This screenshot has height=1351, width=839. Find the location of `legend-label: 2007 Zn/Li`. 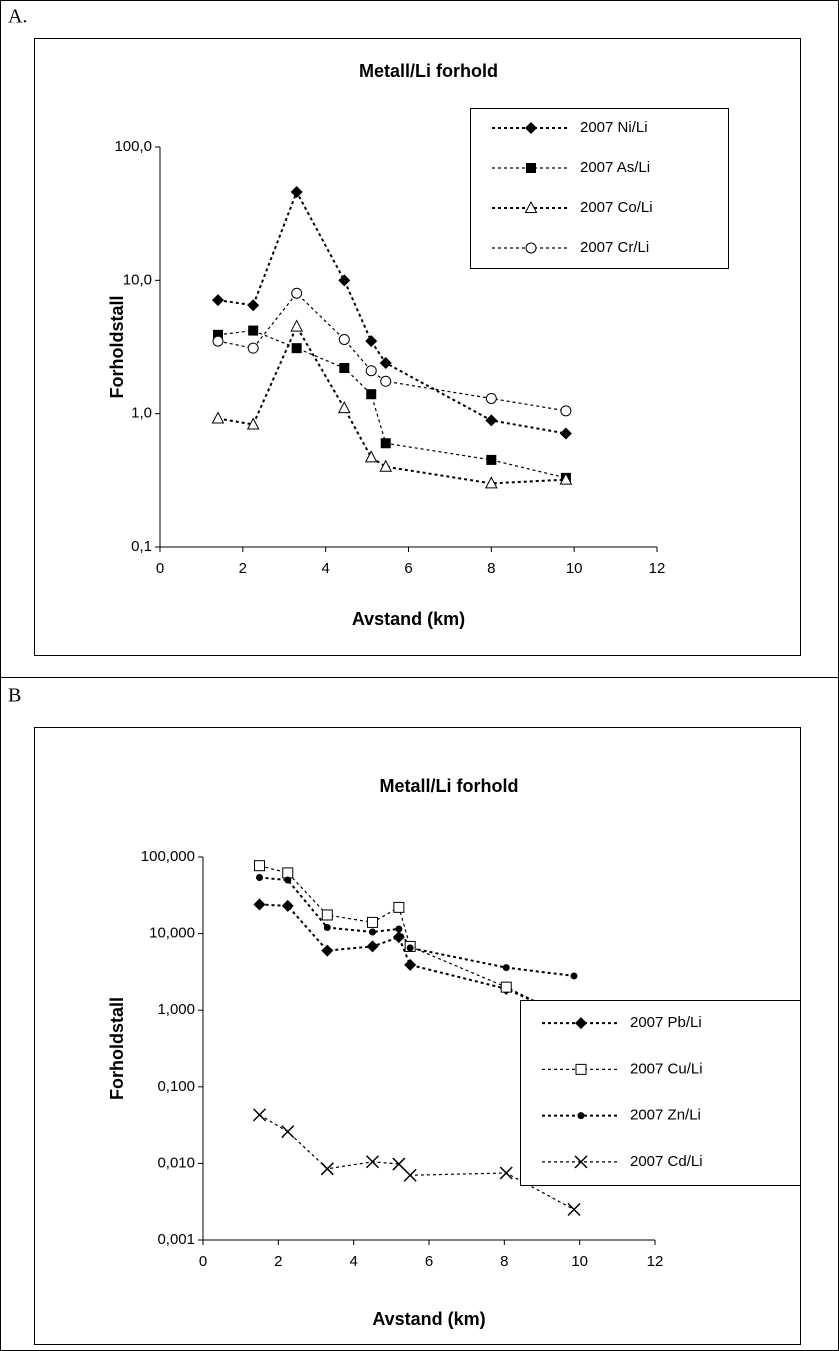

legend-label: 2007 Zn/Li is located at coordinates (665, 1115).